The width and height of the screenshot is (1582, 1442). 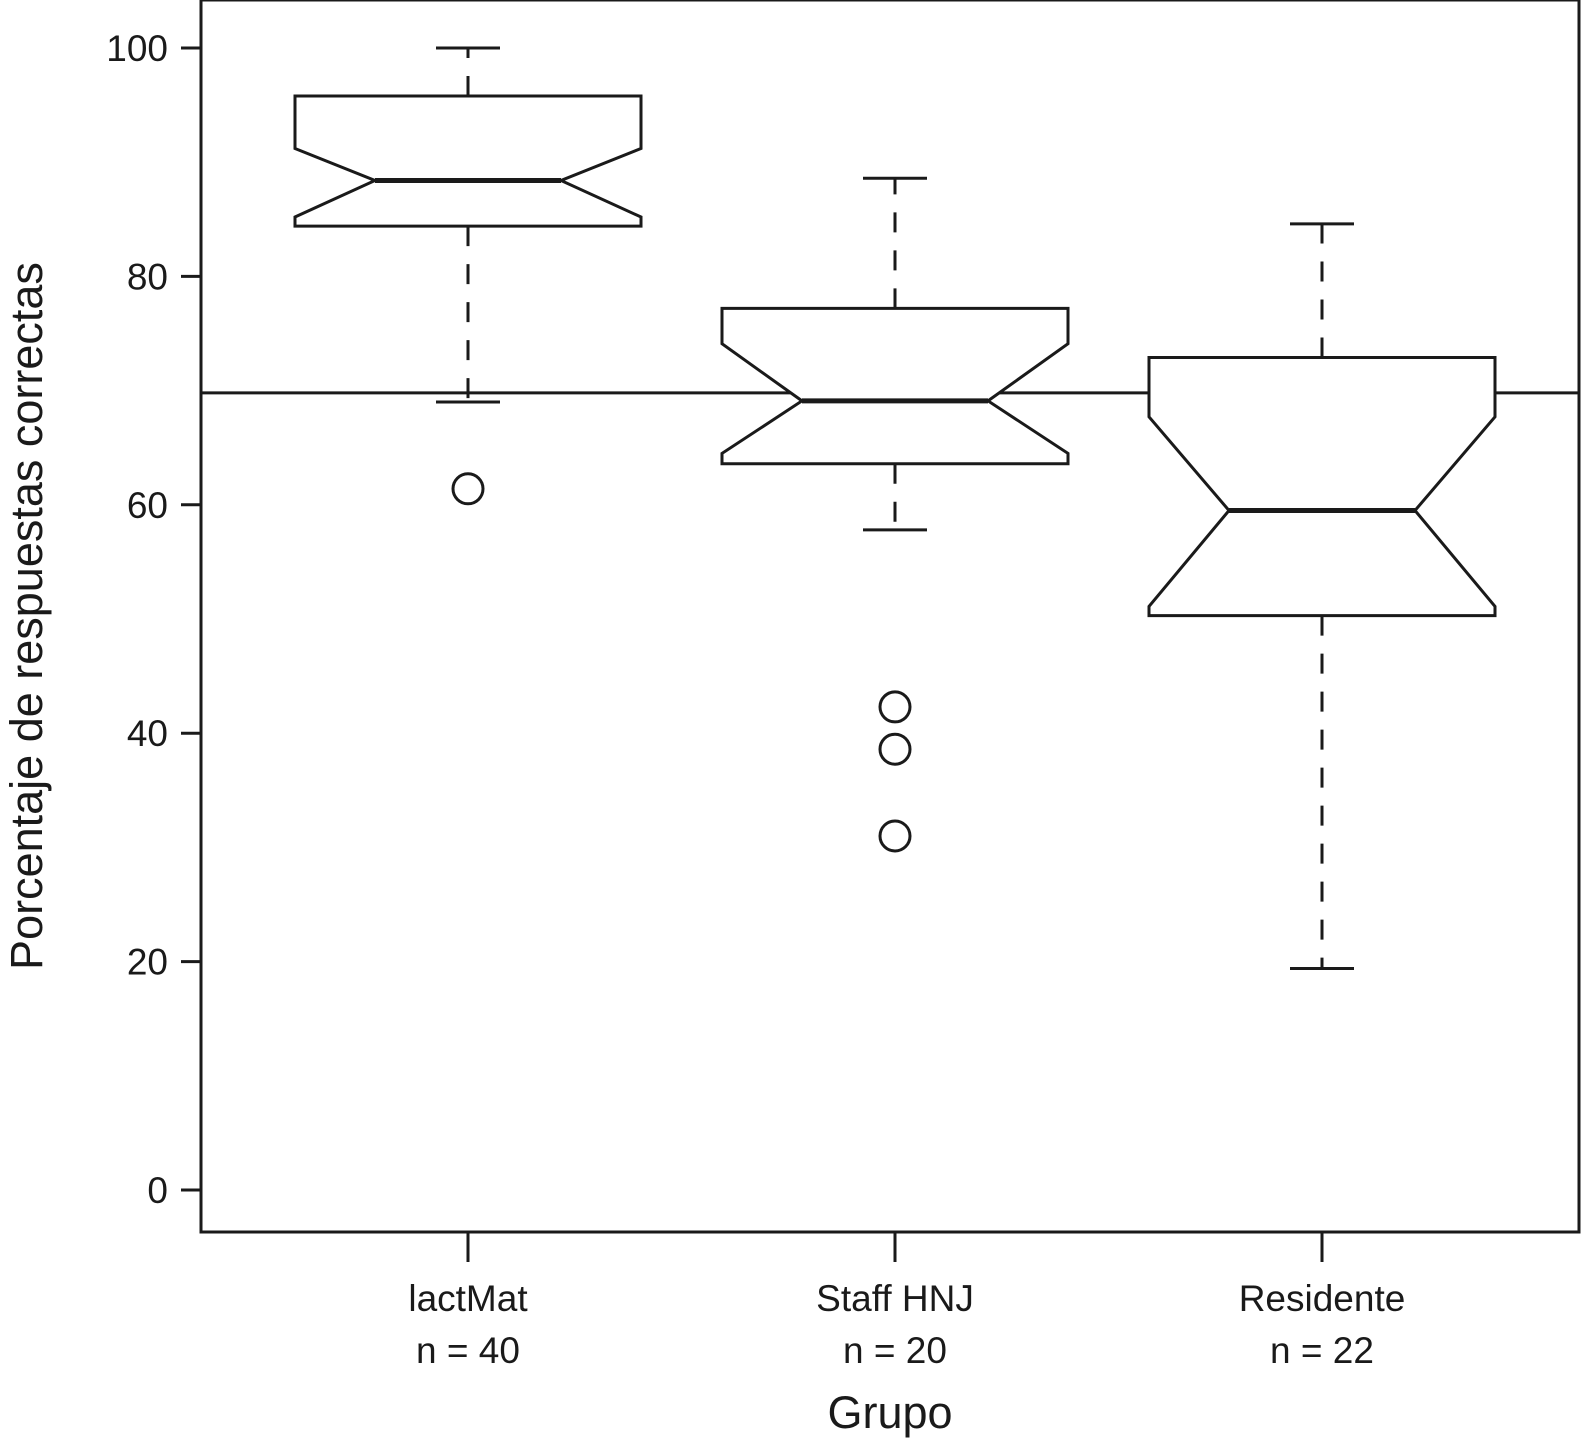 I want to click on x-tick-count-label: n = 22, so click(x=1322, y=1350).